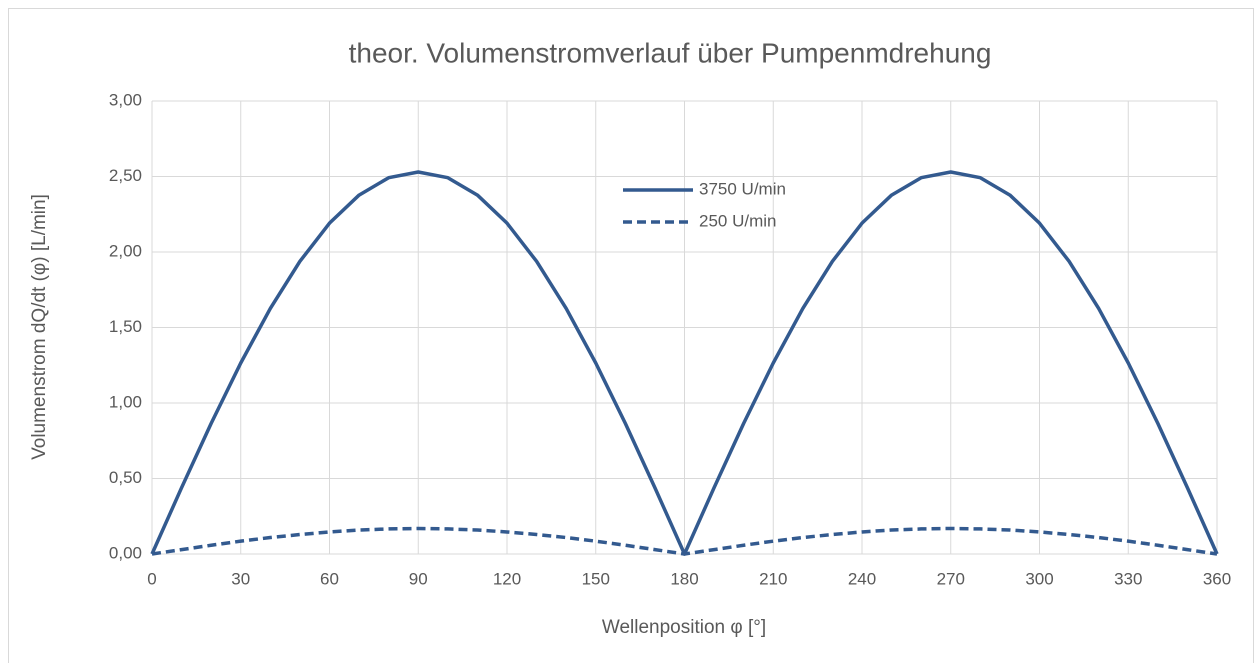 The width and height of the screenshot is (1259, 663). Describe the element at coordinates (125, 401) in the screenshot. I see `y-tick-label: 1,00` at that location.